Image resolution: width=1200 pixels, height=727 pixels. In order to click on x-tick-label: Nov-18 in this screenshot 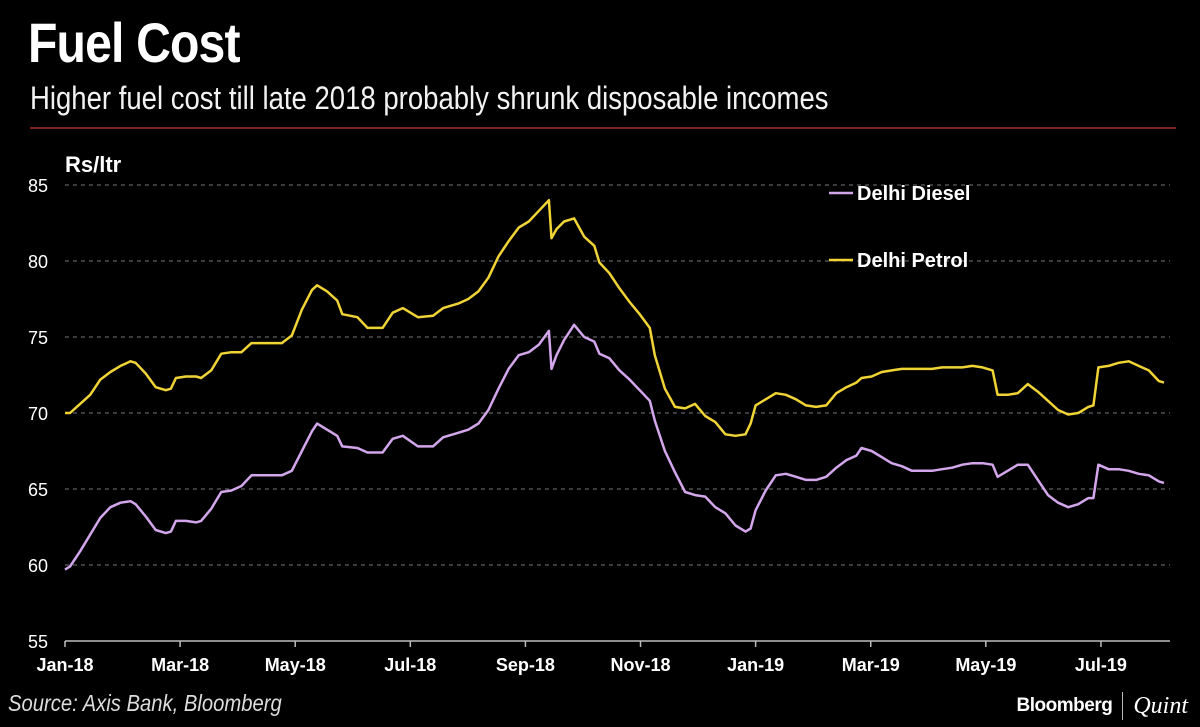, I will do `click(641, 665)`.